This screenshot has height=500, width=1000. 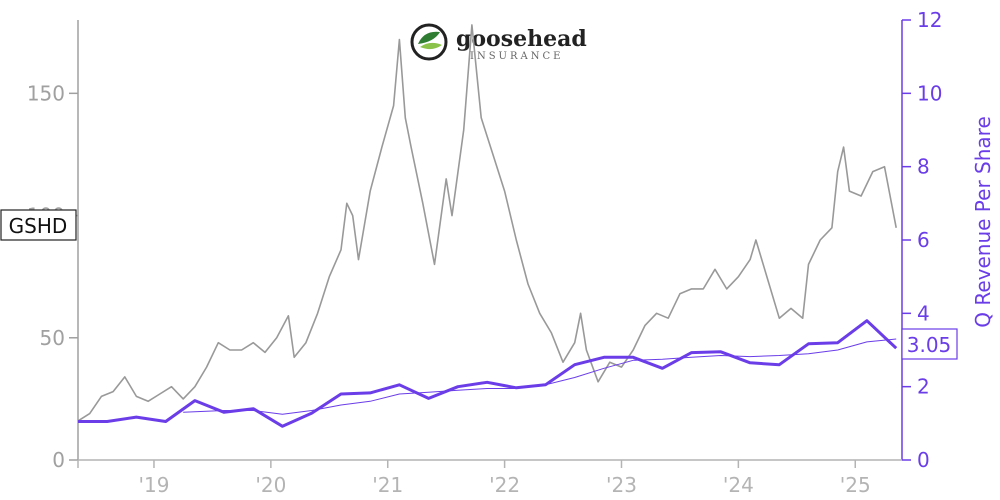 I want to click on left-tick-label: 50, so click(x=52, y=338).